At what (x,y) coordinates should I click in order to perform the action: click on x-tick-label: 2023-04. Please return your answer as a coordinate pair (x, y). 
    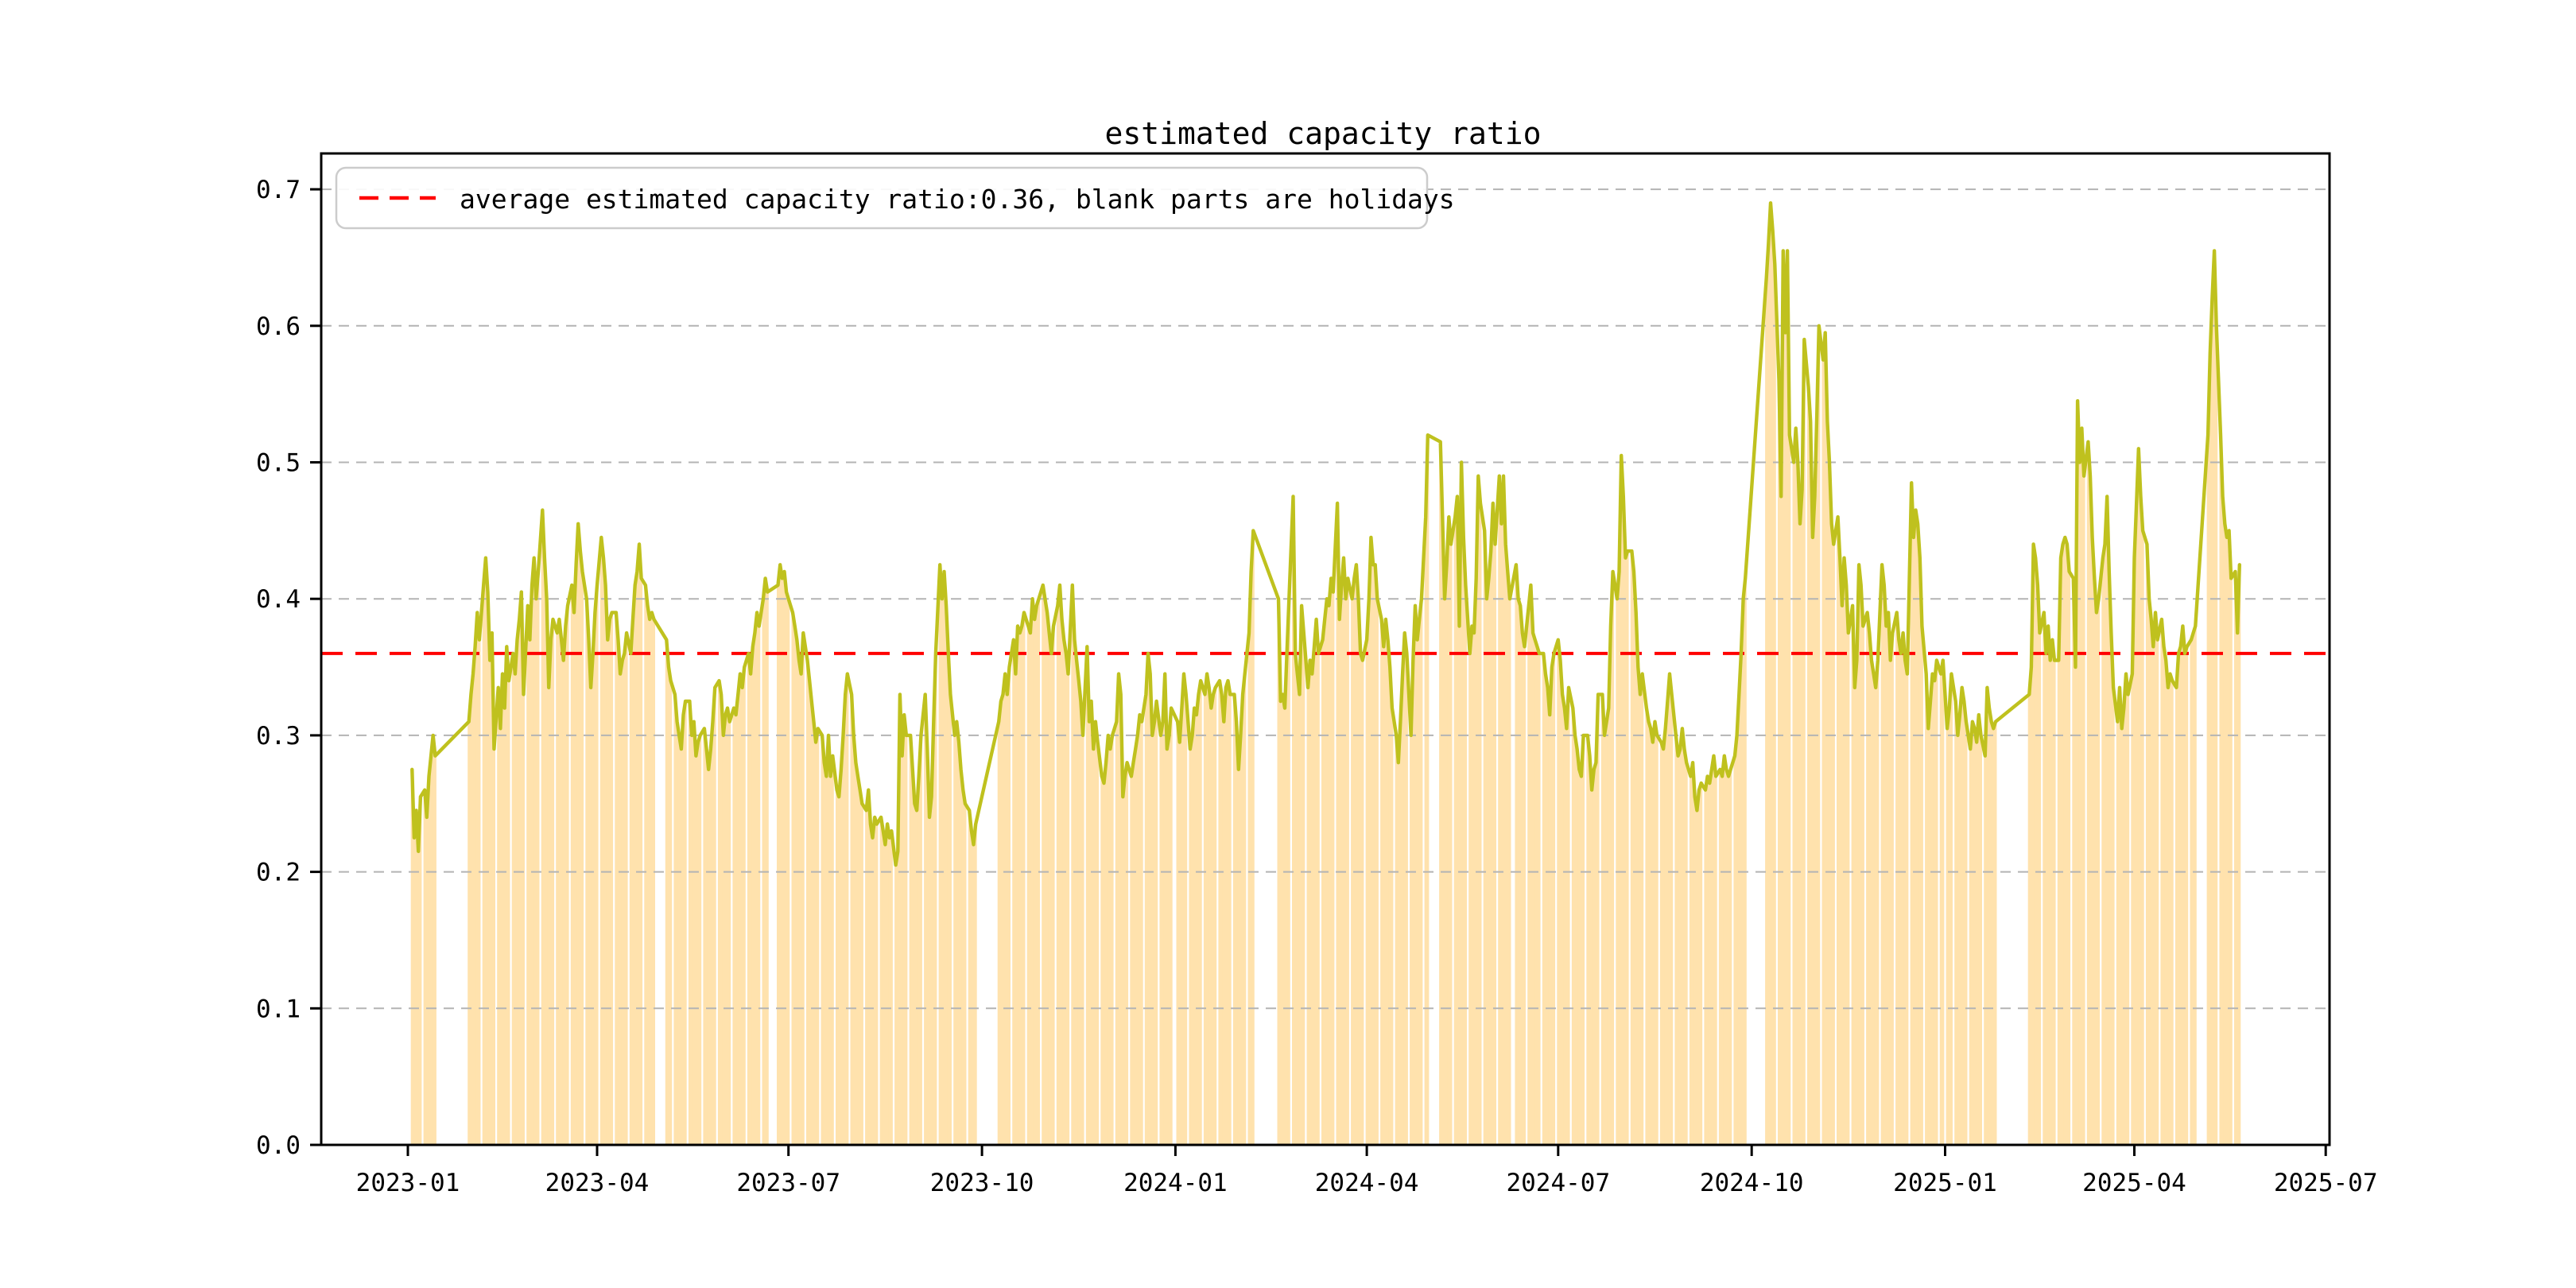
    Looking at the image, I should click on (598, 1183).